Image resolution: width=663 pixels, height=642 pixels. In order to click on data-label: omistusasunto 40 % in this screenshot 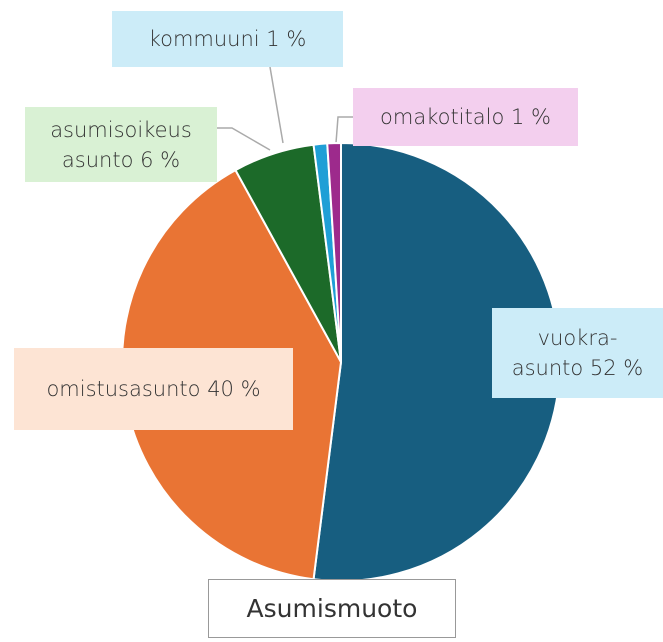, I will do `click(153, 389)`.